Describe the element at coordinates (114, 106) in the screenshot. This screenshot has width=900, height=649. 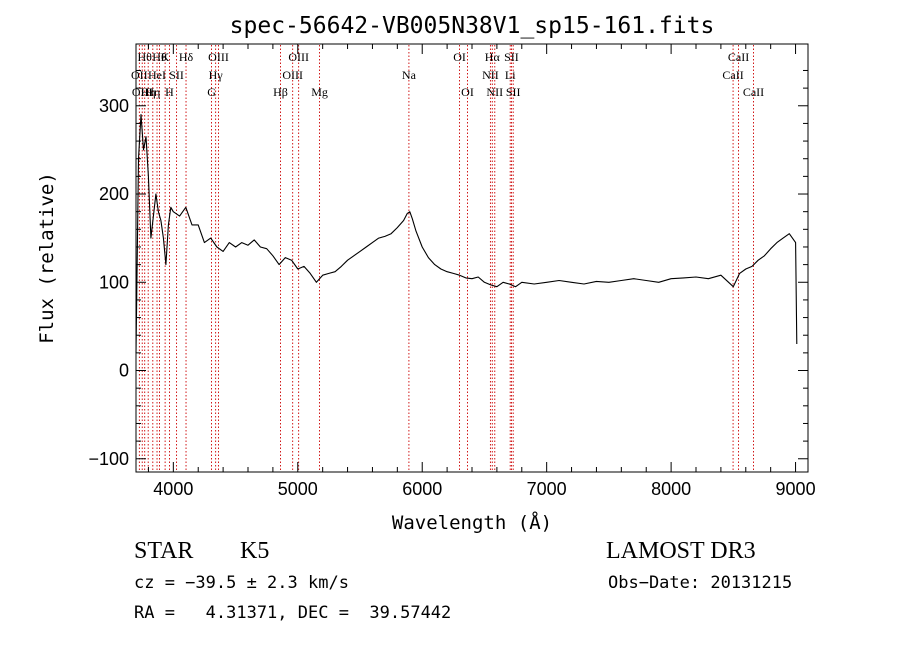
I see `y-tick-label: 300` at that location.